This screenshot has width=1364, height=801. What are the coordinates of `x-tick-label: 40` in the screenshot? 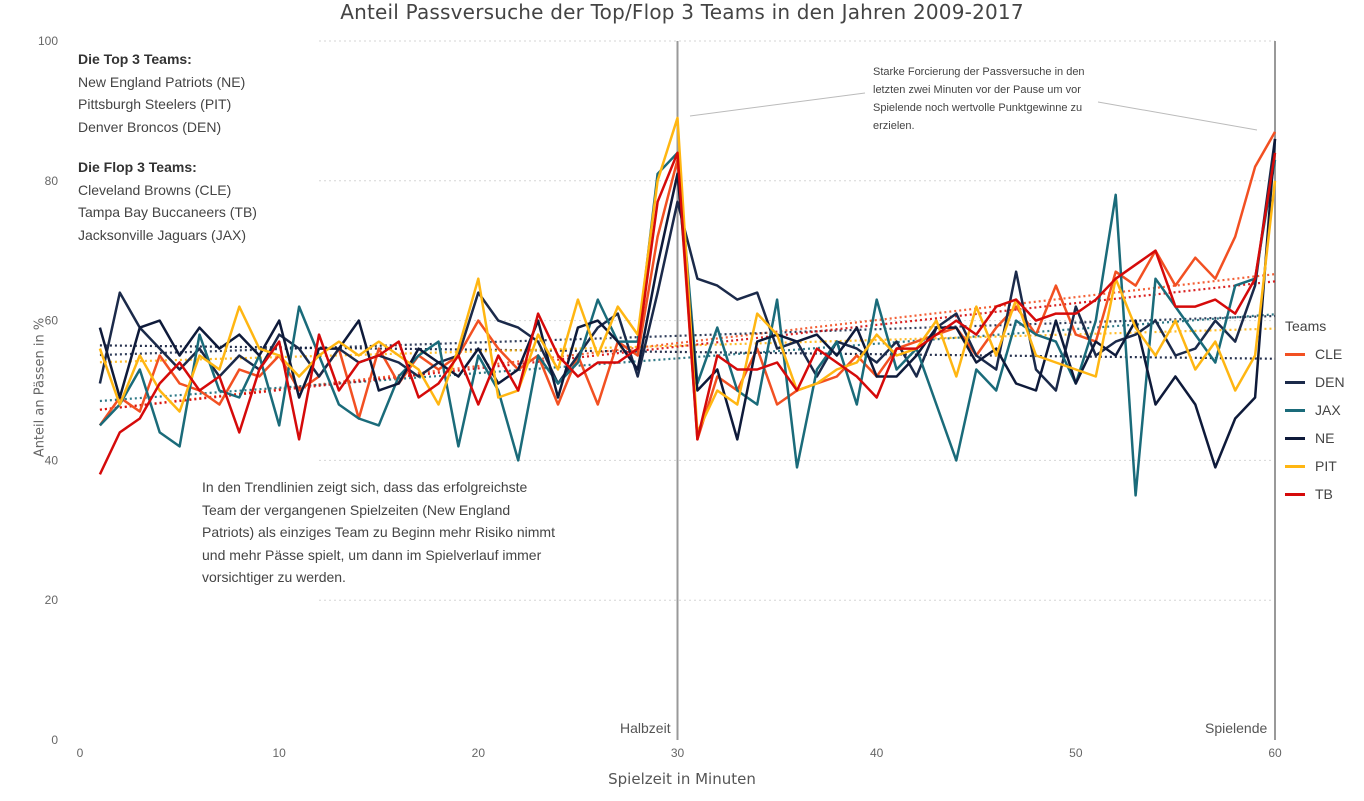 It's located at (877, 753).